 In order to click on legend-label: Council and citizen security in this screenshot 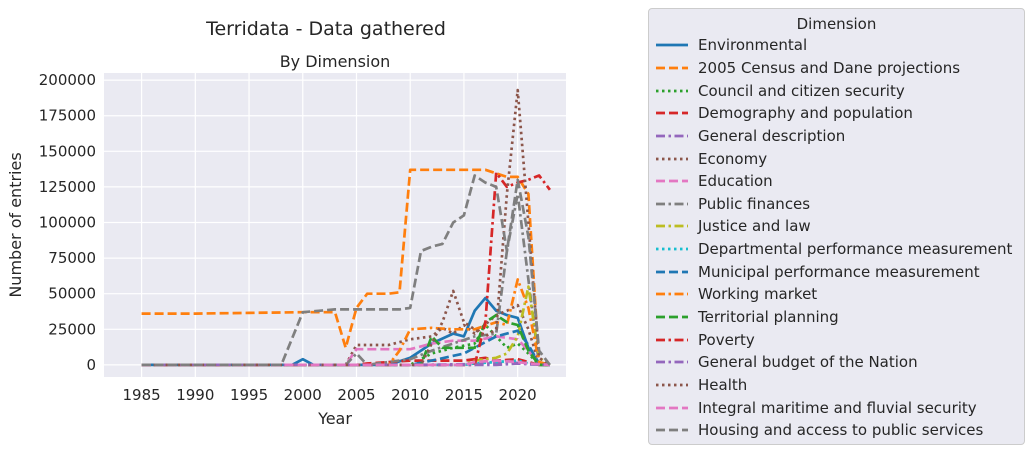, I will do `click(801, 90)`.